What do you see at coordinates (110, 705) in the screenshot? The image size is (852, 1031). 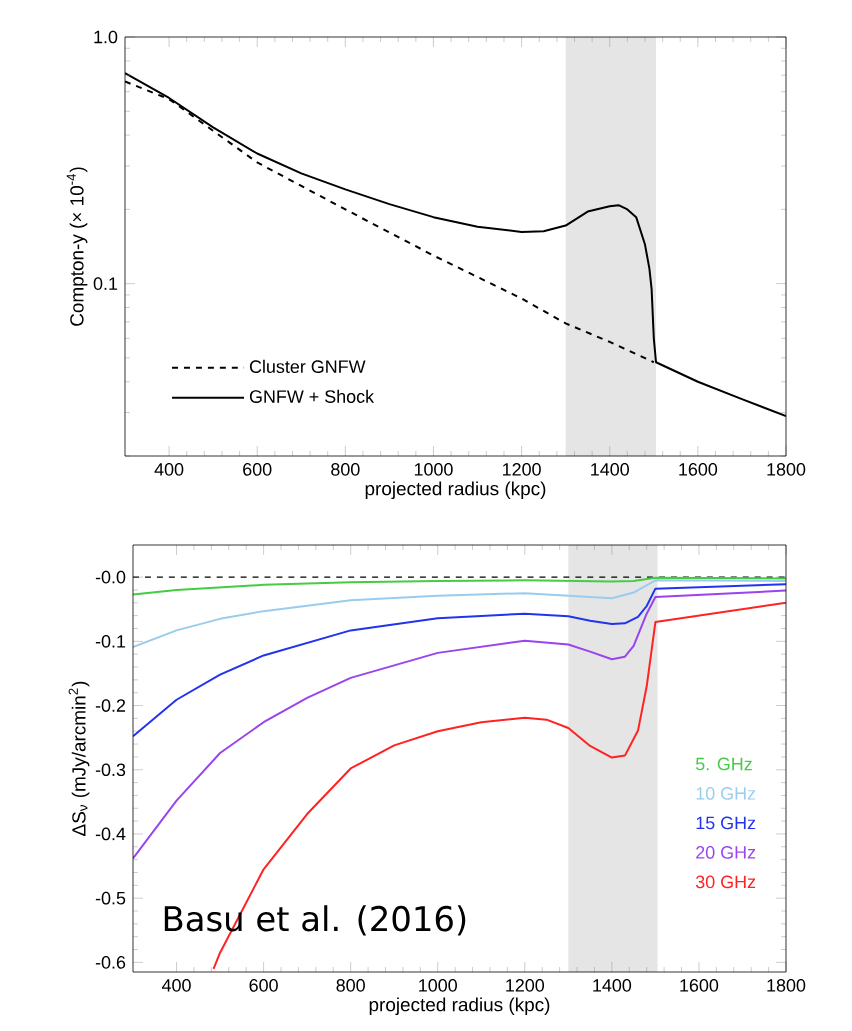 I see `y-tick-label: -0.2` at bounding box center [110, 705].